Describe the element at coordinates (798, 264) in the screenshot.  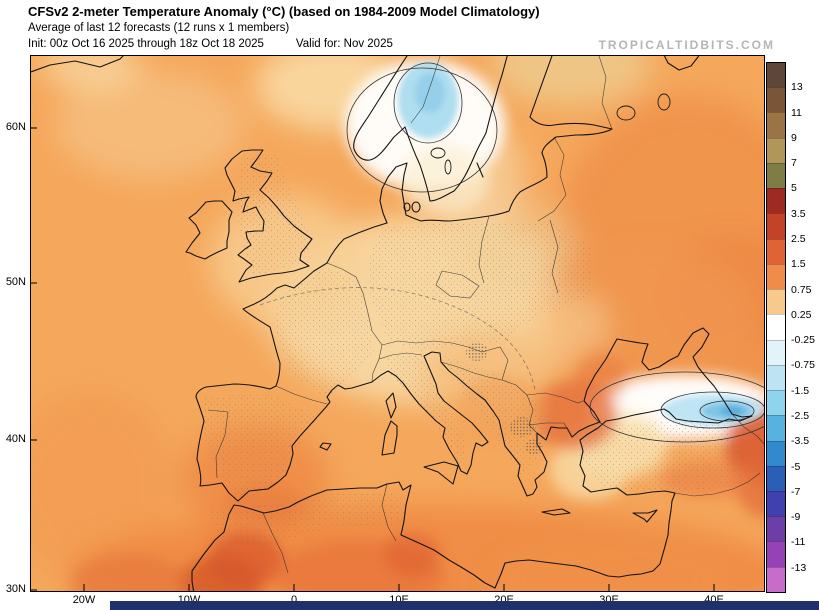
I see `colorbar-label: 1.5` at that location.